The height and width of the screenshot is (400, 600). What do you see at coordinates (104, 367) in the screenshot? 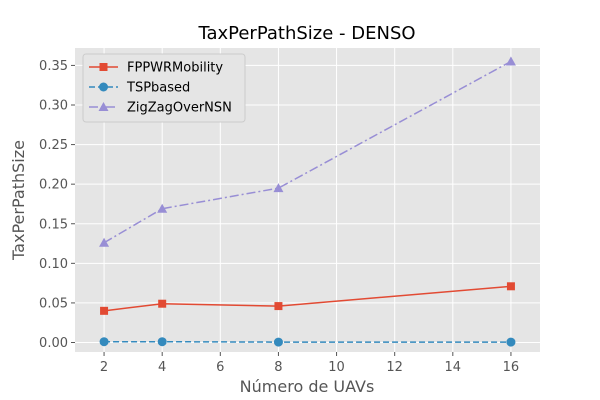
I see `x-tick-label: 2` at bounding box center [104, 367].